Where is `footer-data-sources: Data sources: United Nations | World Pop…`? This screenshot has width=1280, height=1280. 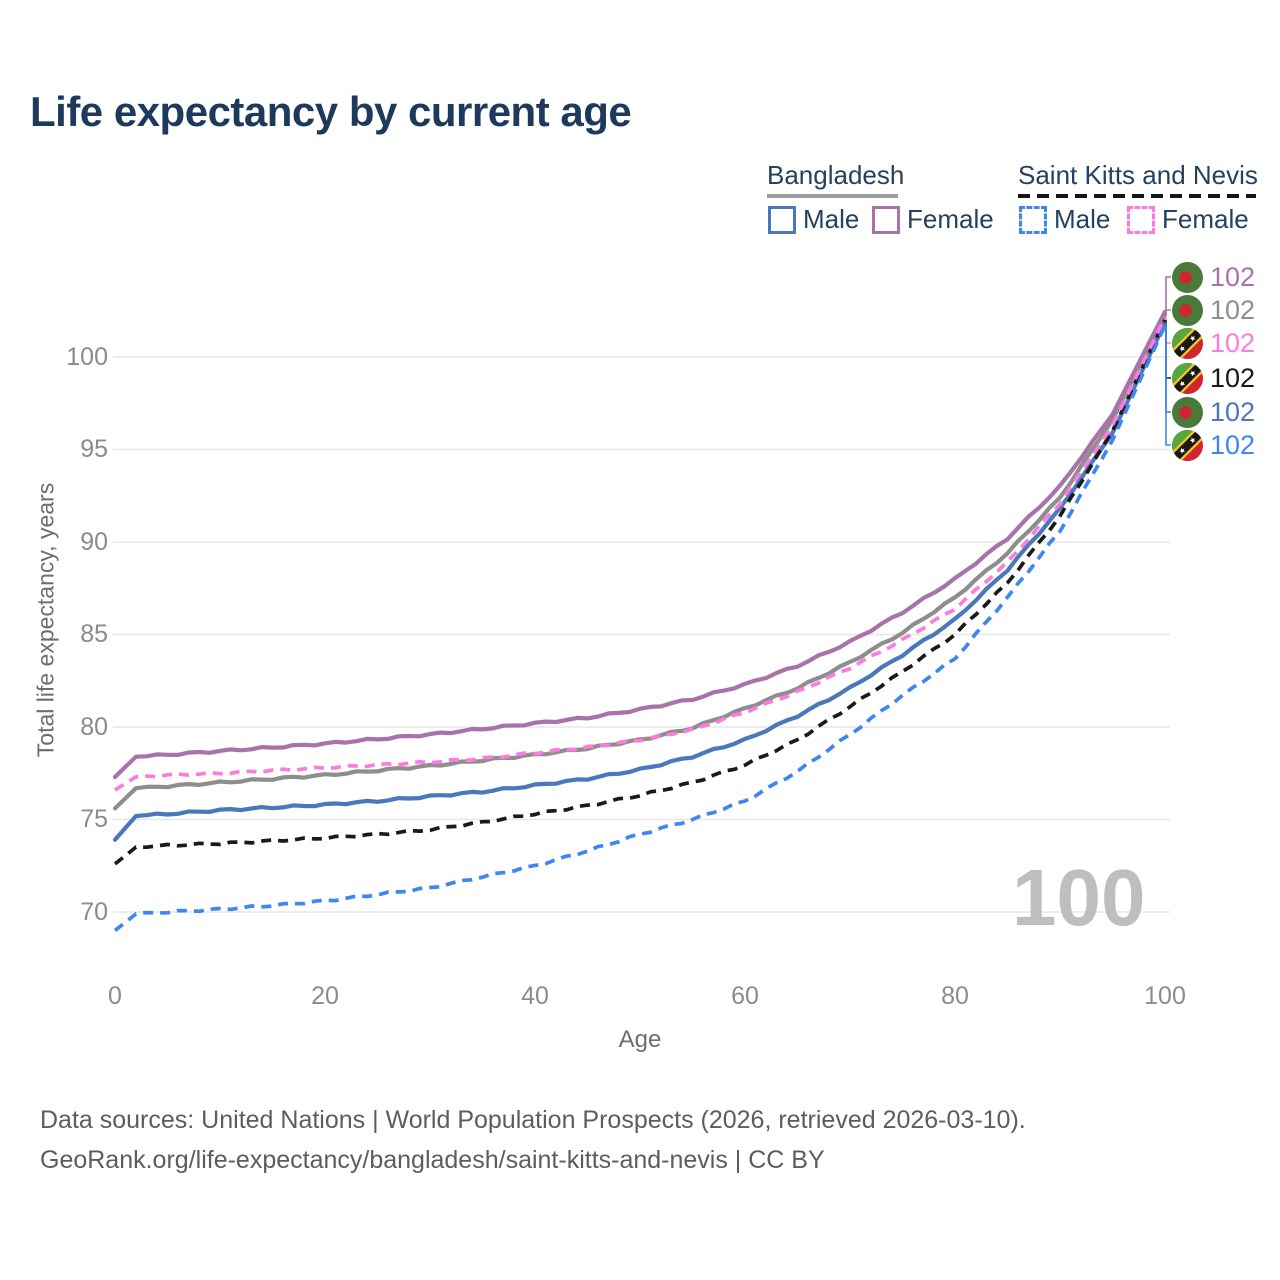
footer-data-sources: Data sources: United Nations | World Pop… is located at coordinates (533, 1120).